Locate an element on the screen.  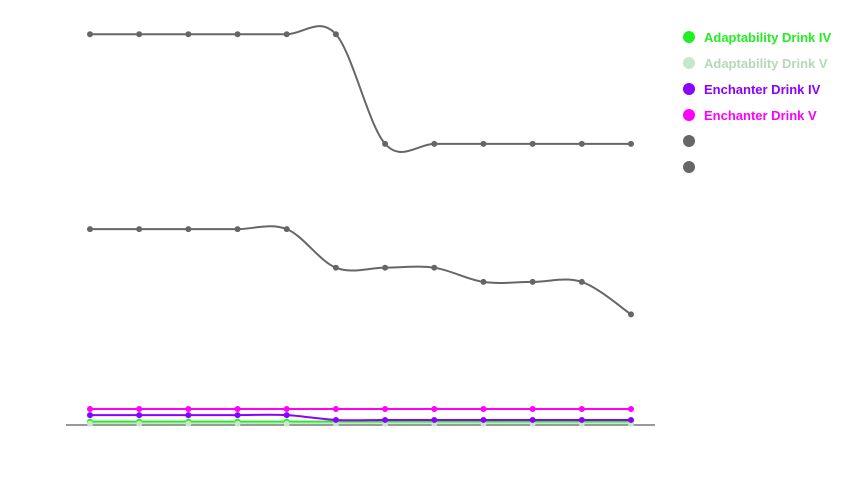
legend-item-adaptability-drink-iv: Adaptability Drink IV is located at coordinates (757, 37).